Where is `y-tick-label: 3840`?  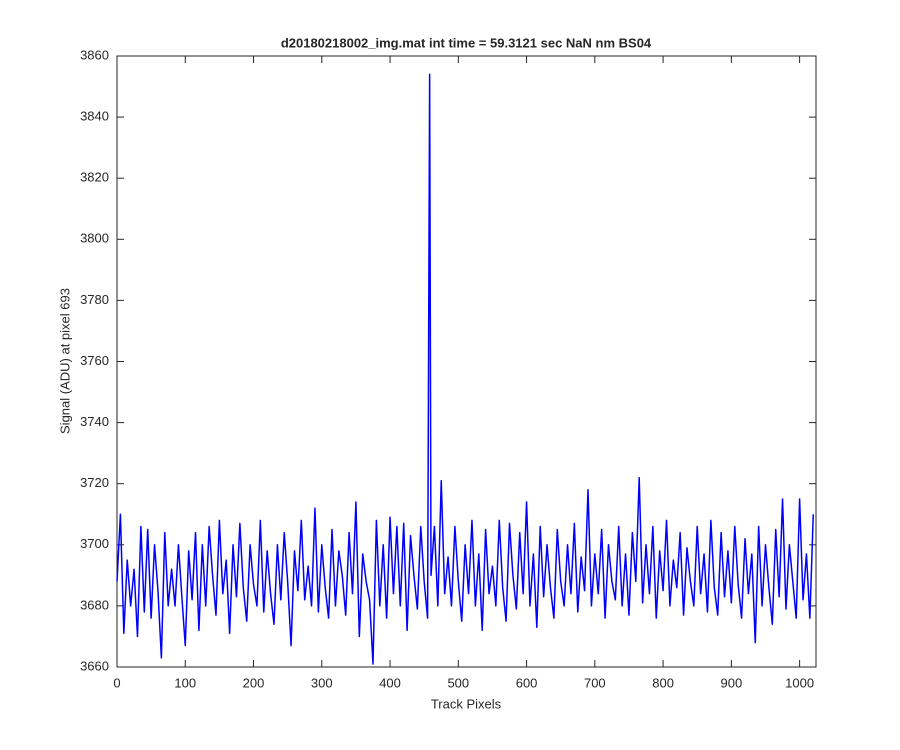 y-tick-label: 3840 is located at coordinates (94, 116).